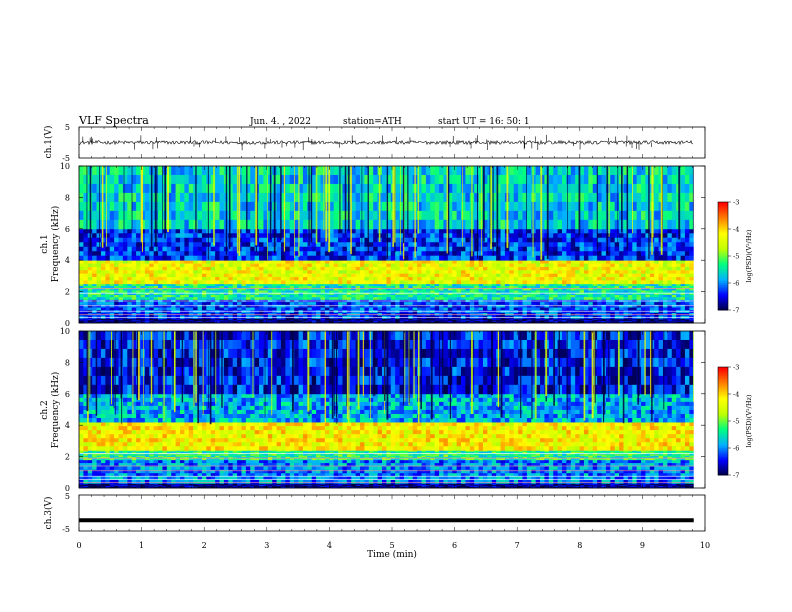 The width and height of the screenshot is (792, 612). Describe the element at coordinates (67, 488) in the screenshot. I see `ch2-spectrogram-ytick-label: 0` at that location.